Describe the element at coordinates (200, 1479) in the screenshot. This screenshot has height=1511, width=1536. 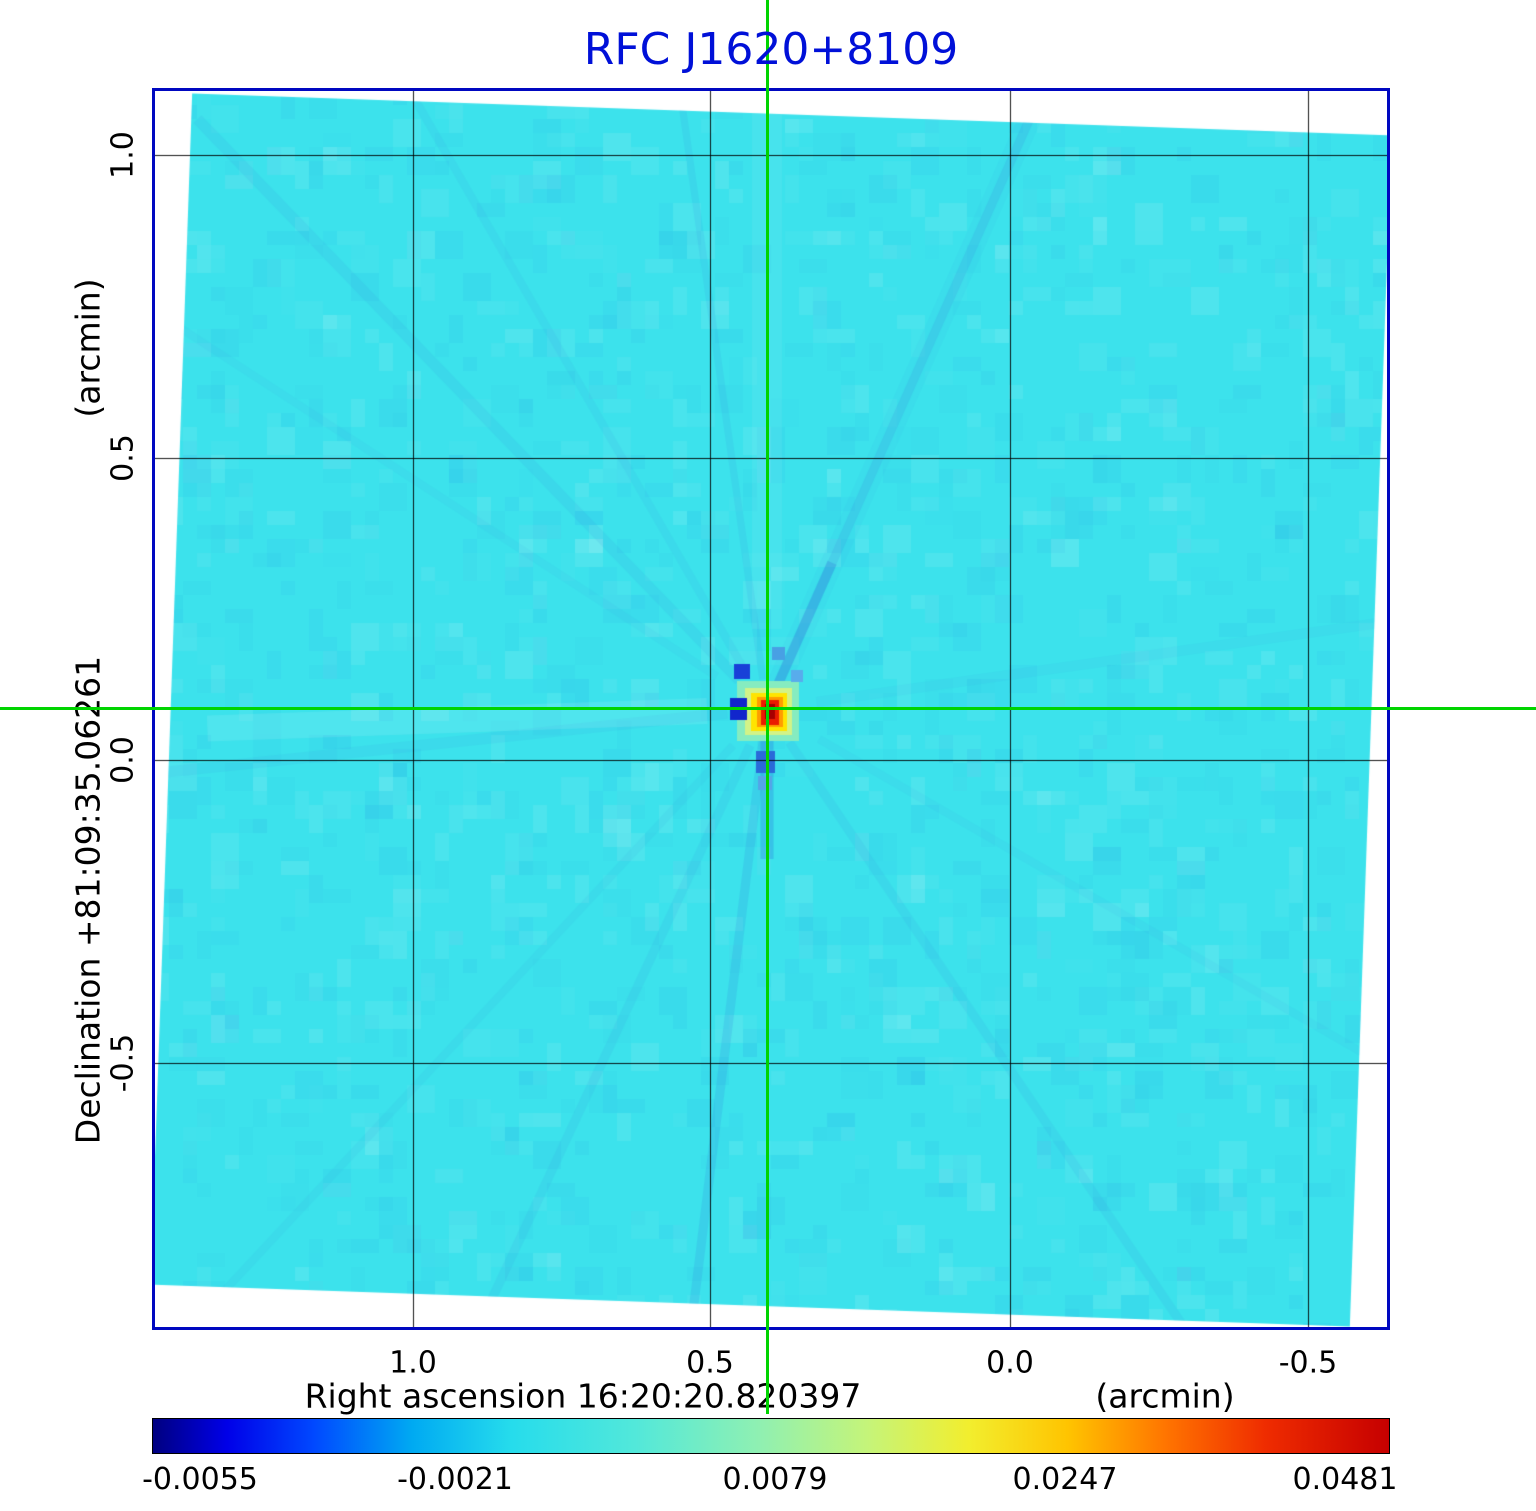
I see `colorbar-tick-label-1: -0.0055` at that location.